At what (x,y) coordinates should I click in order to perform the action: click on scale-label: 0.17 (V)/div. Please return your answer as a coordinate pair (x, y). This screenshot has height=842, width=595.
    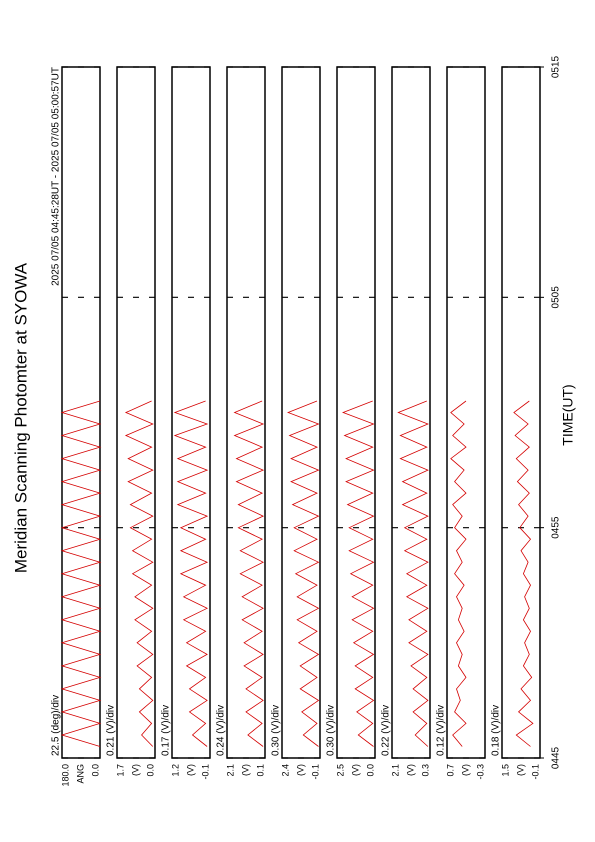
    Looking at the image, I should click on (166, 730).